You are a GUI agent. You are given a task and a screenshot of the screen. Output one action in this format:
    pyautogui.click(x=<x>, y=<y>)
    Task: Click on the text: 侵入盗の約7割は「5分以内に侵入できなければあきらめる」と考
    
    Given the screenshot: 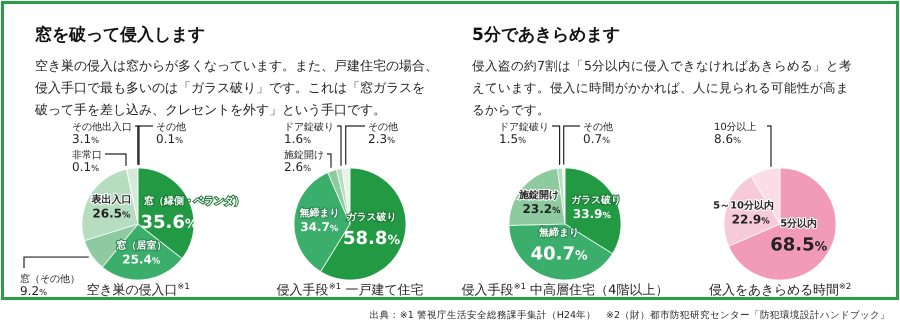 What is the action you would take?
    pyautogui.click(x=662, y=65)
    